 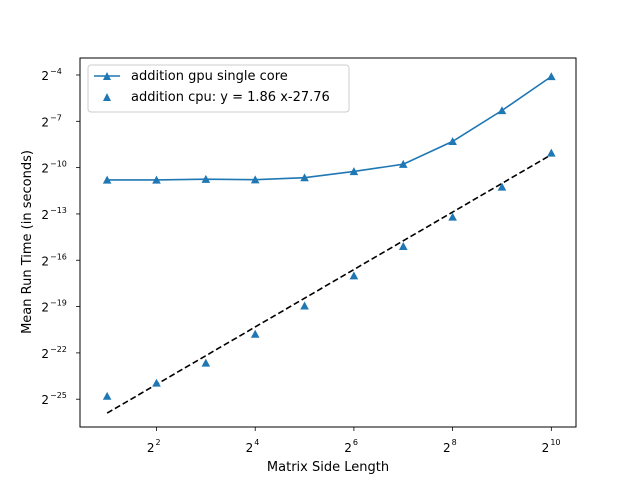 I want to click on x-axis: 2 2 2 4 2 6 2 8 2 10, so click(x=354, y=441).